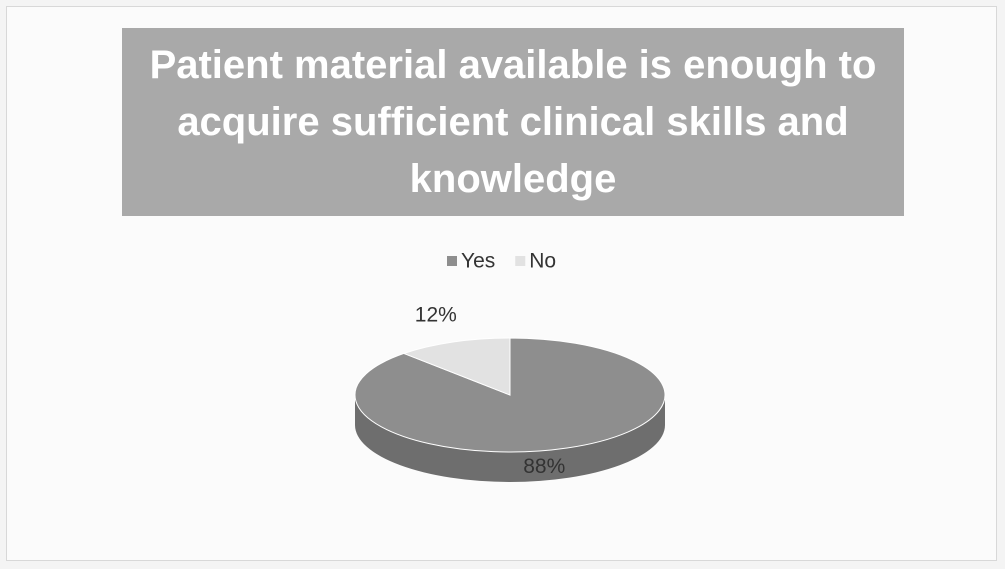  What do you see at coordinates (544, 466) in the screenshot?
I see `data-label: 88%` at bounding box center [544, 466].